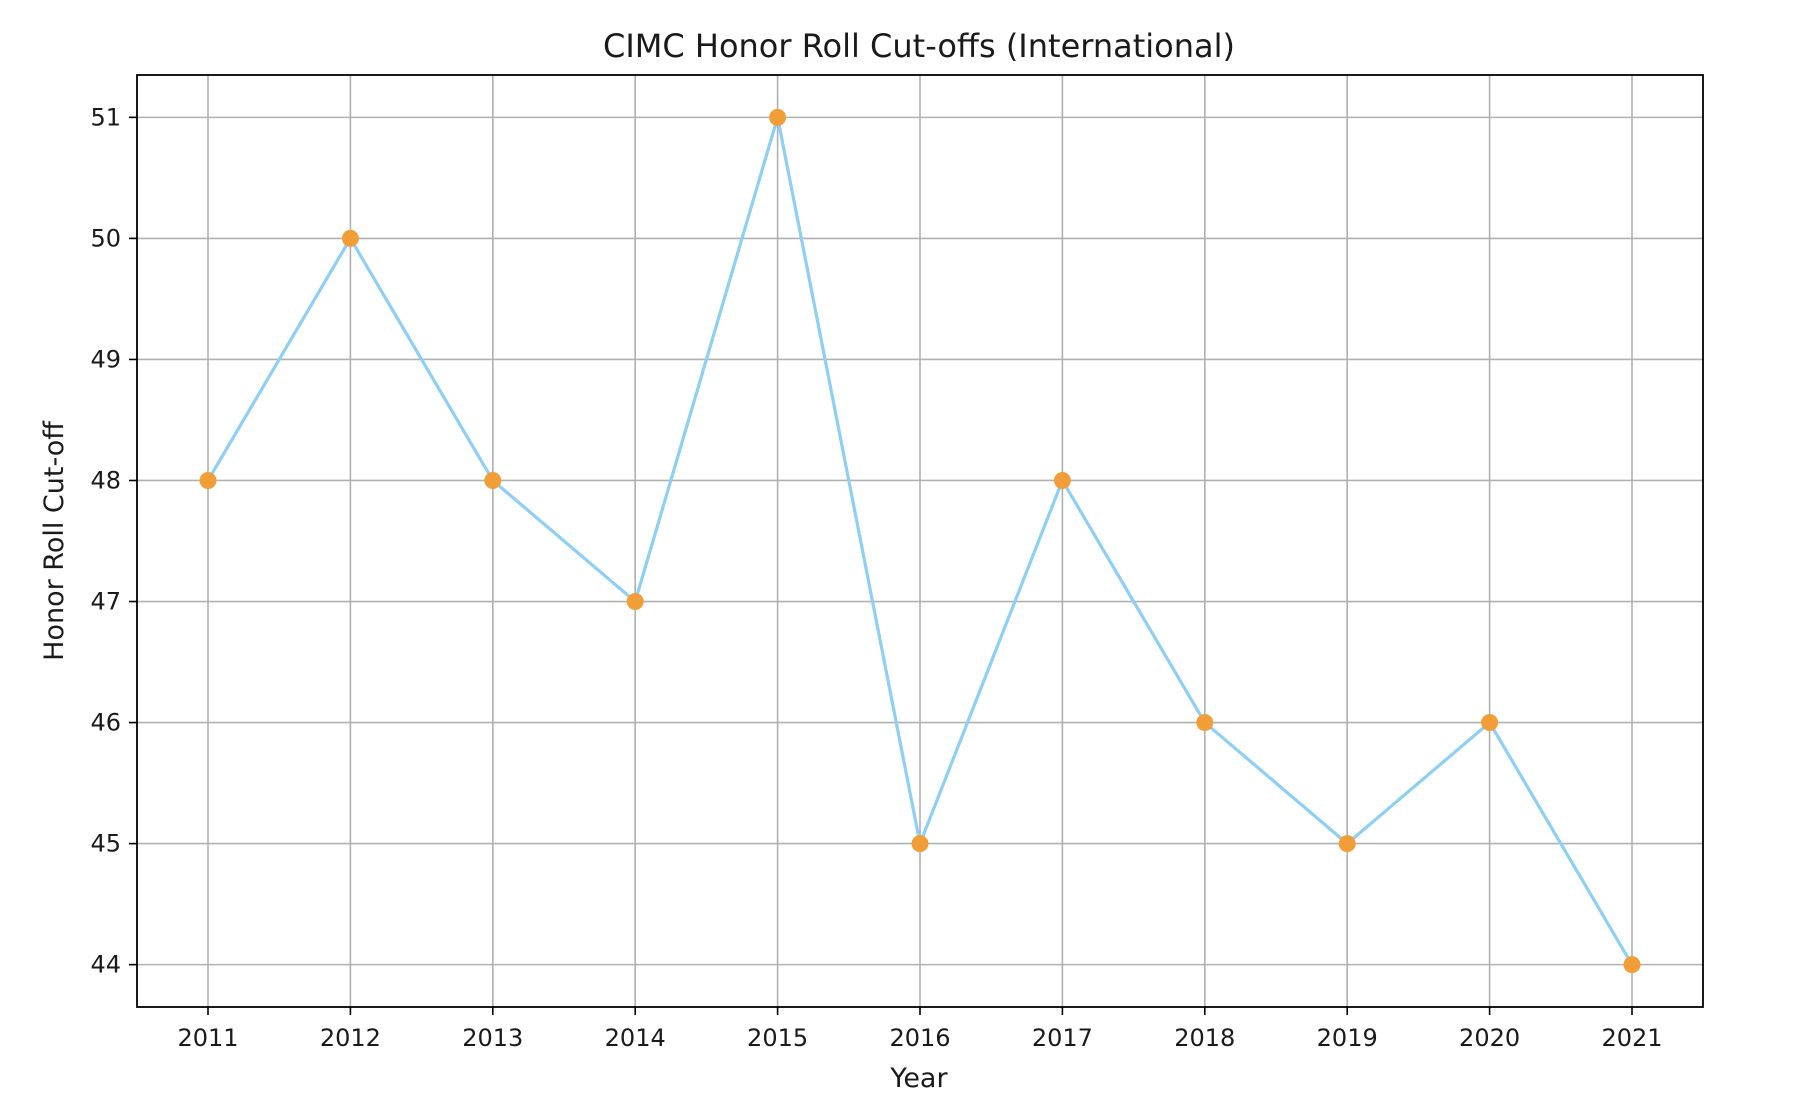  Describe the element at coordinates (105, 480) in the screenshot. I see `y-tick-label: 48` at that location.